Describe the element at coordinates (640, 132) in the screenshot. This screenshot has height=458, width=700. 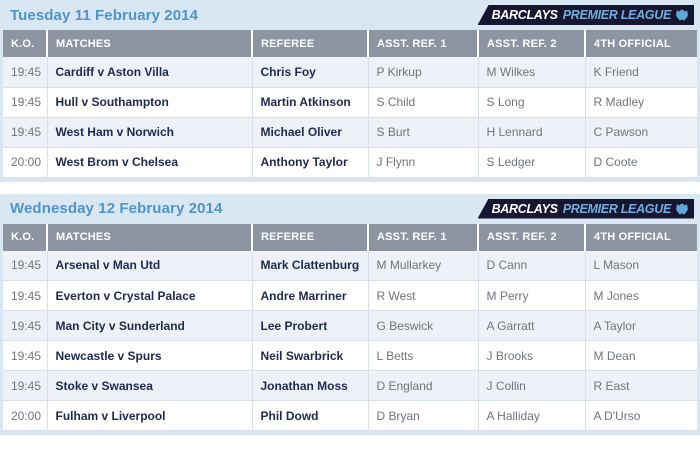
I see `fourth-official: C Pawson` at that location.